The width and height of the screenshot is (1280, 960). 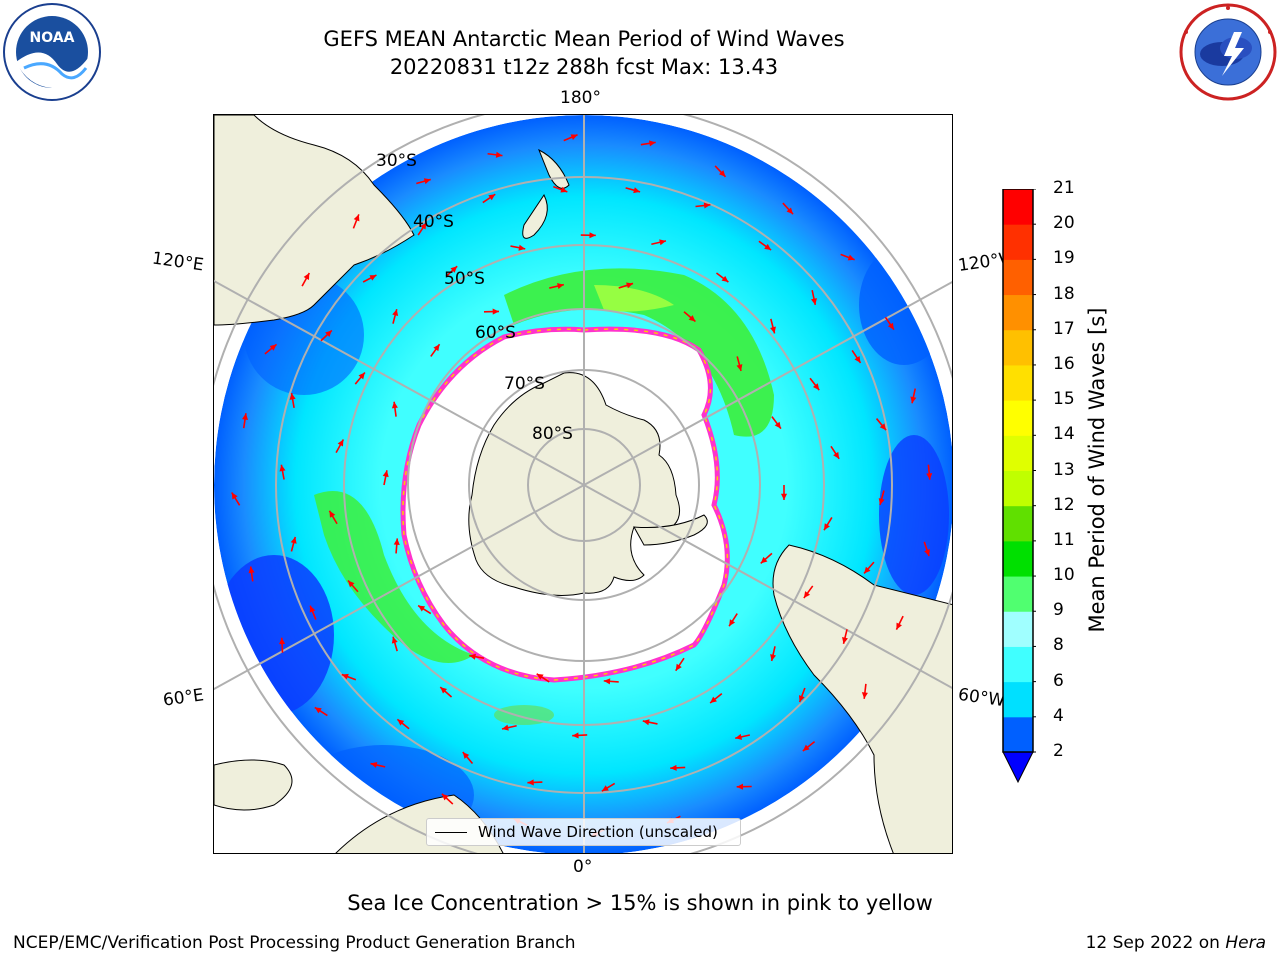 I want to click on colorbar-tick-label: 14, so click(x=1064, y=434).